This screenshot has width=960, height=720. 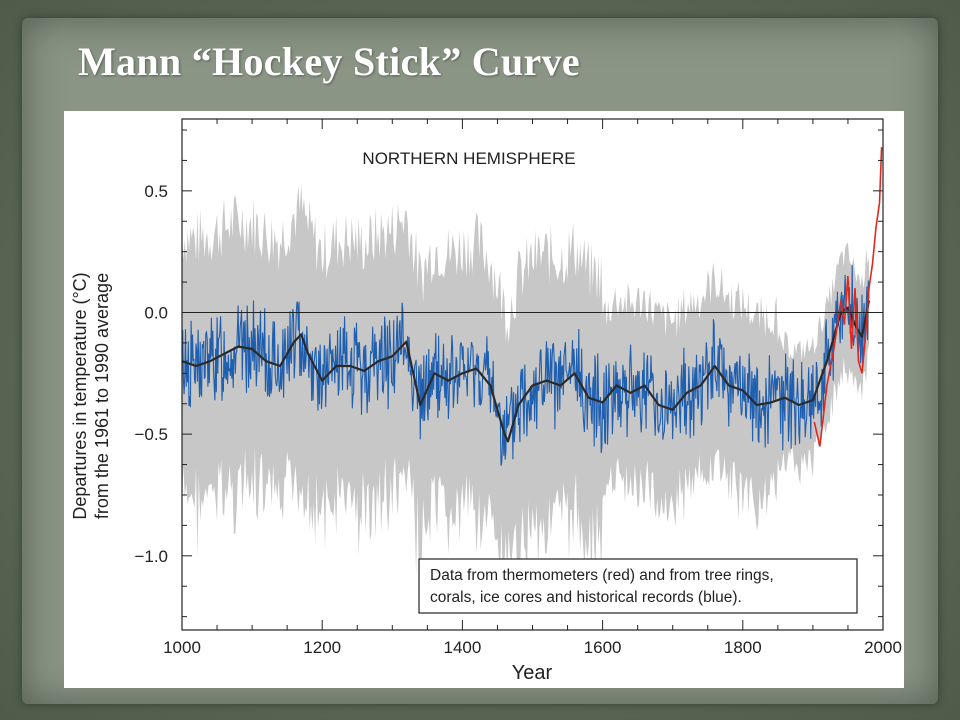 What do you see at coordinates (156, 313) in the screenshot?
I see `y-tick-label: 0.0` at bounding box center [156, 313].